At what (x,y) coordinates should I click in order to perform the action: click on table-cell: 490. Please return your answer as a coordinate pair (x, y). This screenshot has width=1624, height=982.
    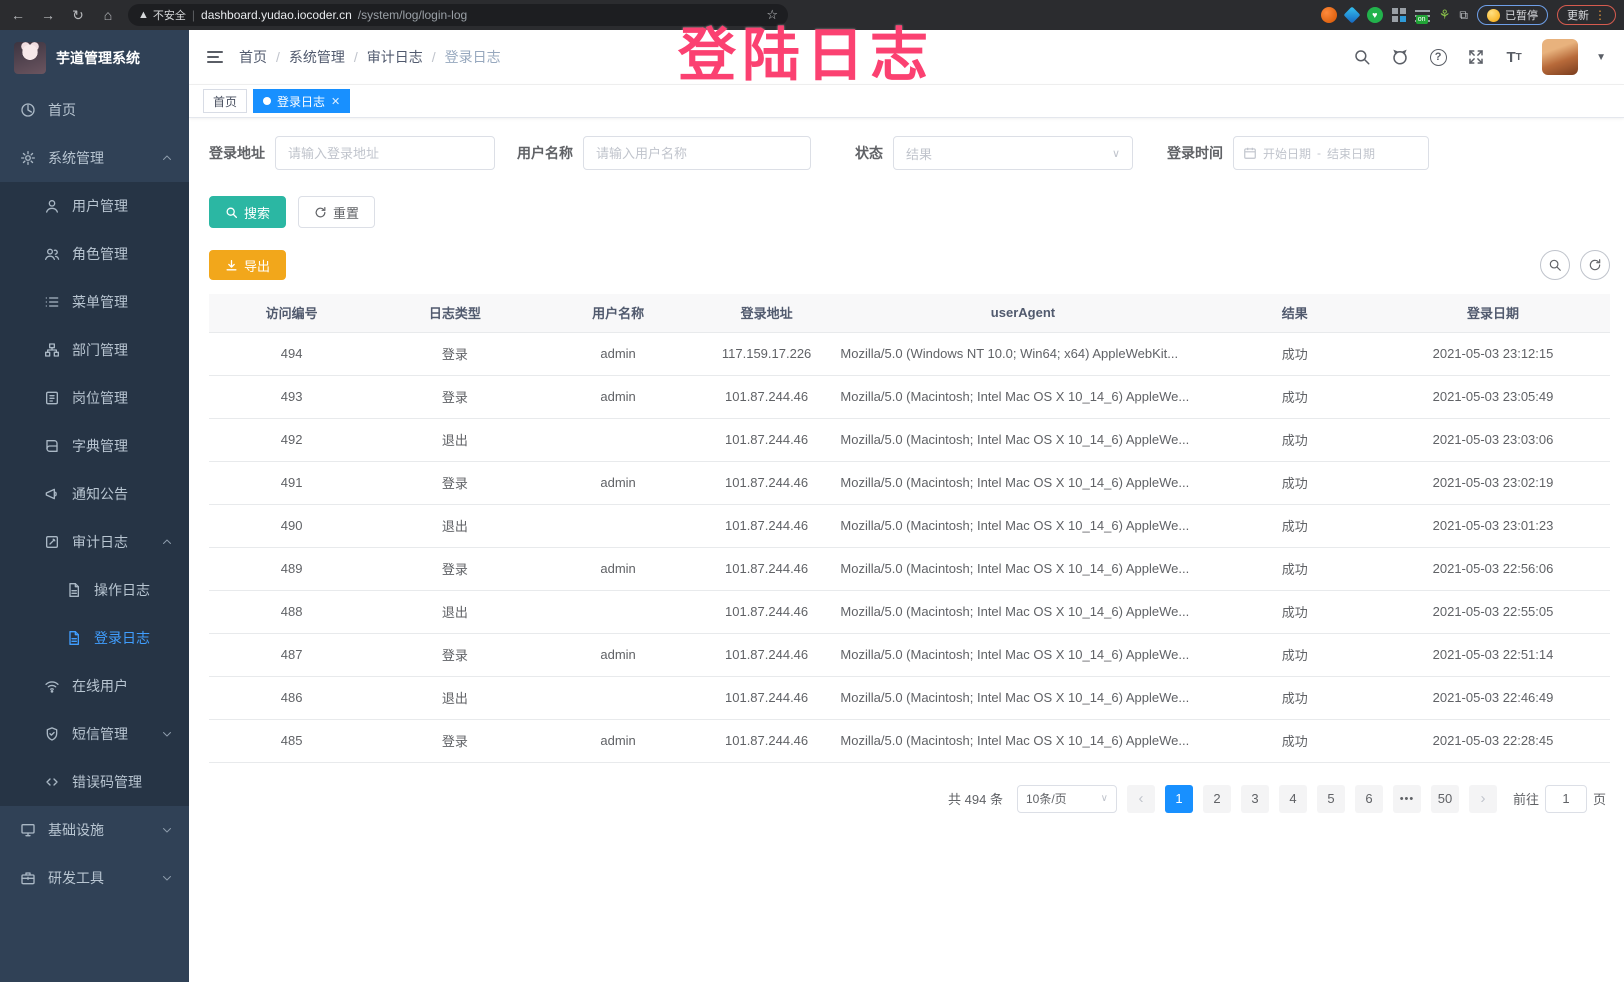
    Looking at the image, I should click on (292, 526).